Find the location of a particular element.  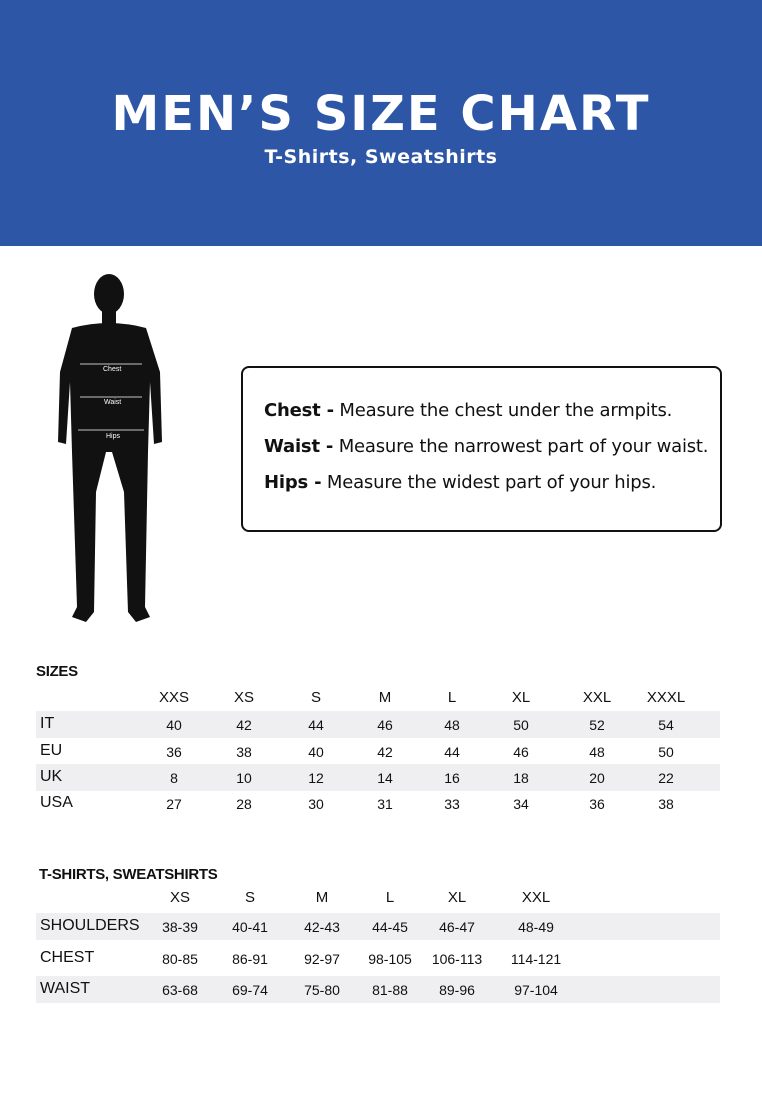

table-cell: 20 is located at coordinates (597, 778).